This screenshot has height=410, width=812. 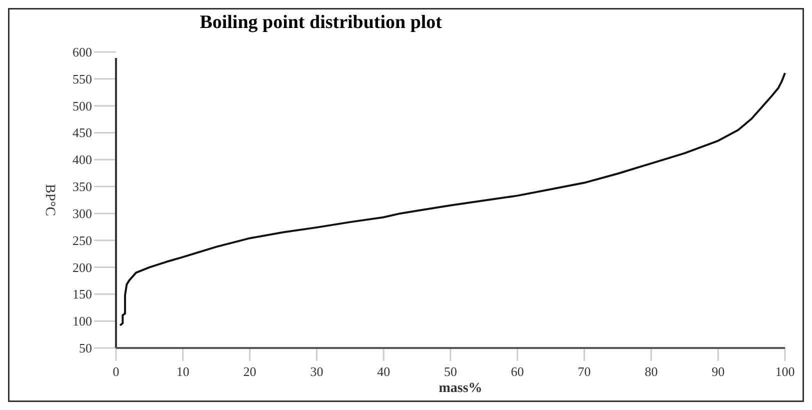 I want to click on x-axis-title: mass%, so click(x=460, y=388).